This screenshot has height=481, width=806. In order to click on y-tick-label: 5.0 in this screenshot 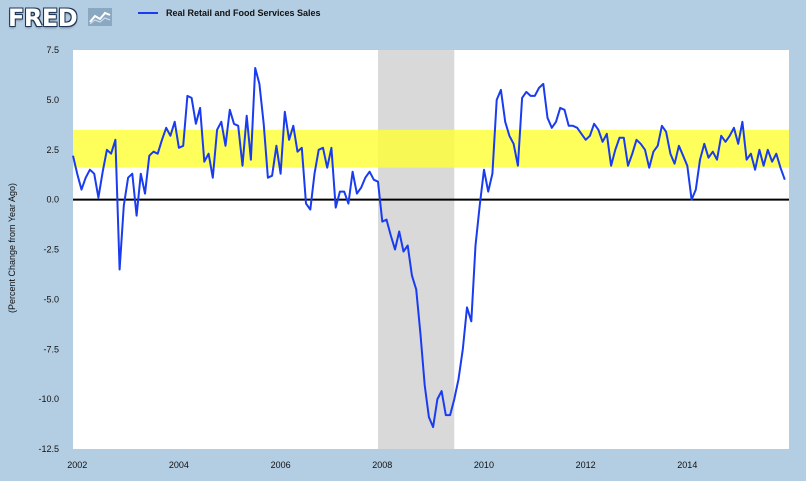, I will do `click(52, 100)`.